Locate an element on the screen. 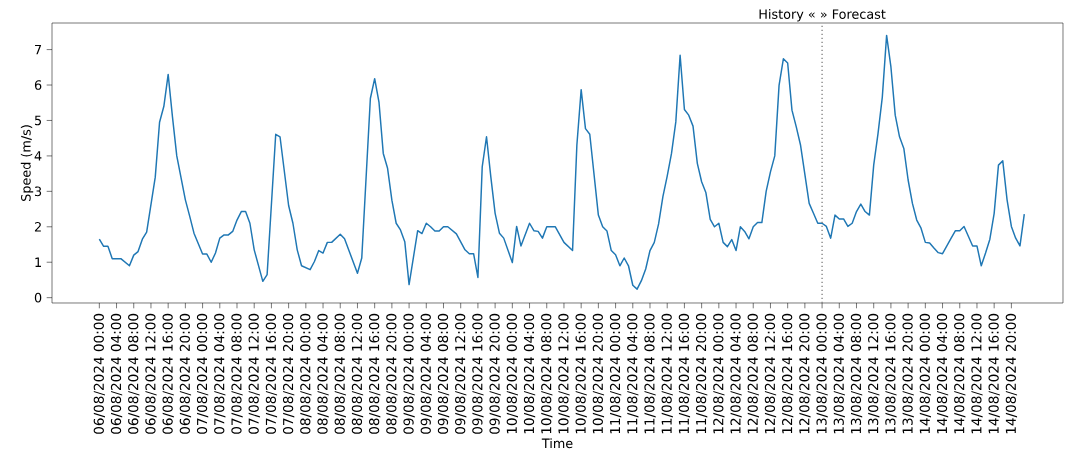 This screenshot has height=473, width=1065. x-tick-label: 09/08/2024 16:00 is located at coordinates (478, 373).